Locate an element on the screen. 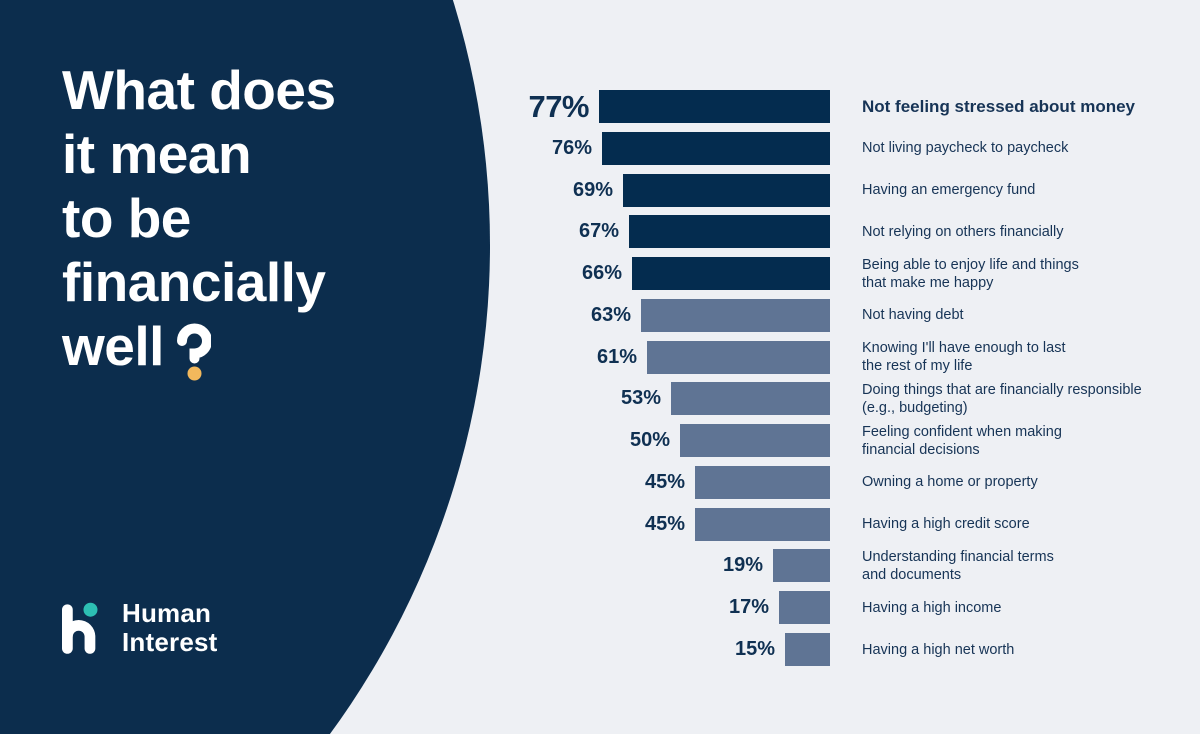 This screenshot has height=734, width=1200. bar-group: 17% is located at coordinates (779, 608).